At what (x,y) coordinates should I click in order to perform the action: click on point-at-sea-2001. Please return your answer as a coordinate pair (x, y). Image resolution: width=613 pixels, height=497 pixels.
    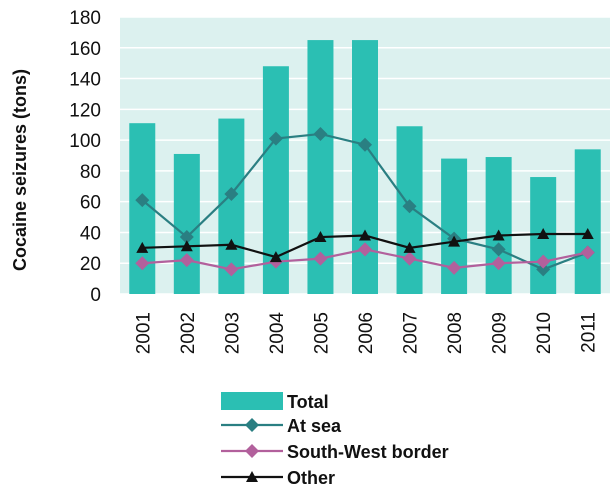
    Looking at the image, I should click on (142, 200).